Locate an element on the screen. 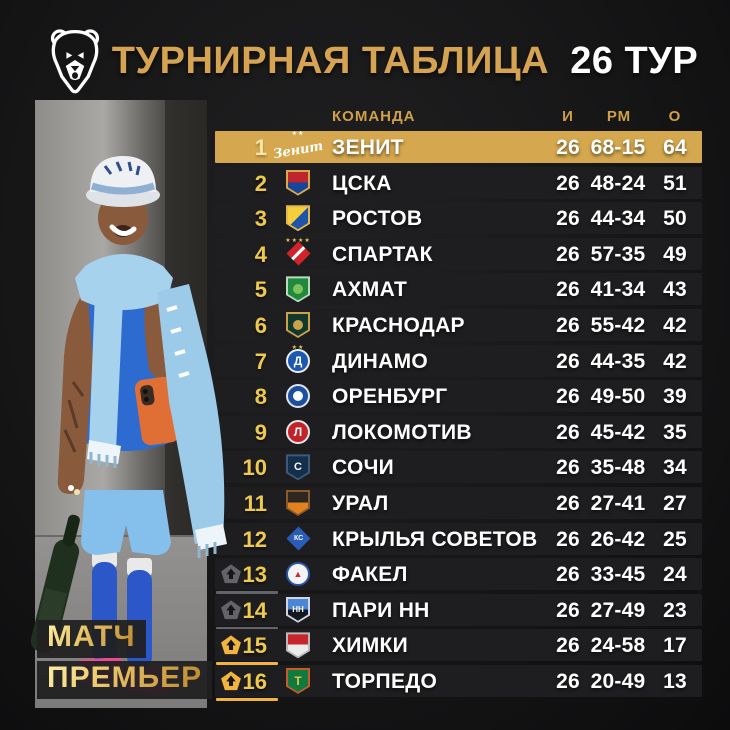  goal-difference: 24-58 is located at coordinates (618, 646).